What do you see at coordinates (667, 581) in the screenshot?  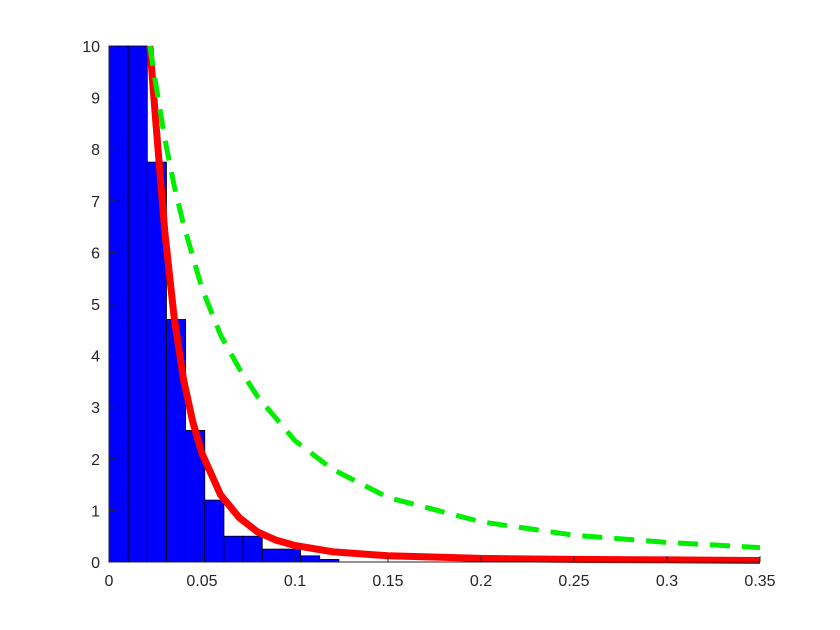 I see `x-tick-label: 0.3` at bounding box center [667, 581].